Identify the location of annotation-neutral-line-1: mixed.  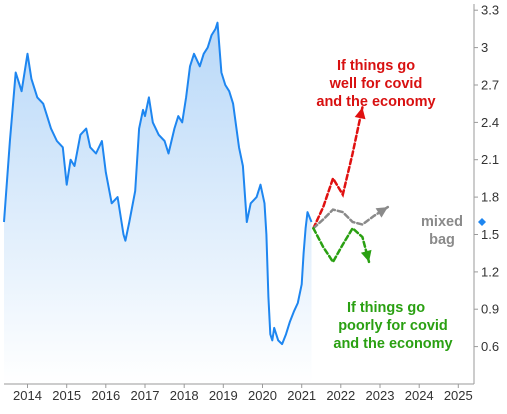
(442, 222).